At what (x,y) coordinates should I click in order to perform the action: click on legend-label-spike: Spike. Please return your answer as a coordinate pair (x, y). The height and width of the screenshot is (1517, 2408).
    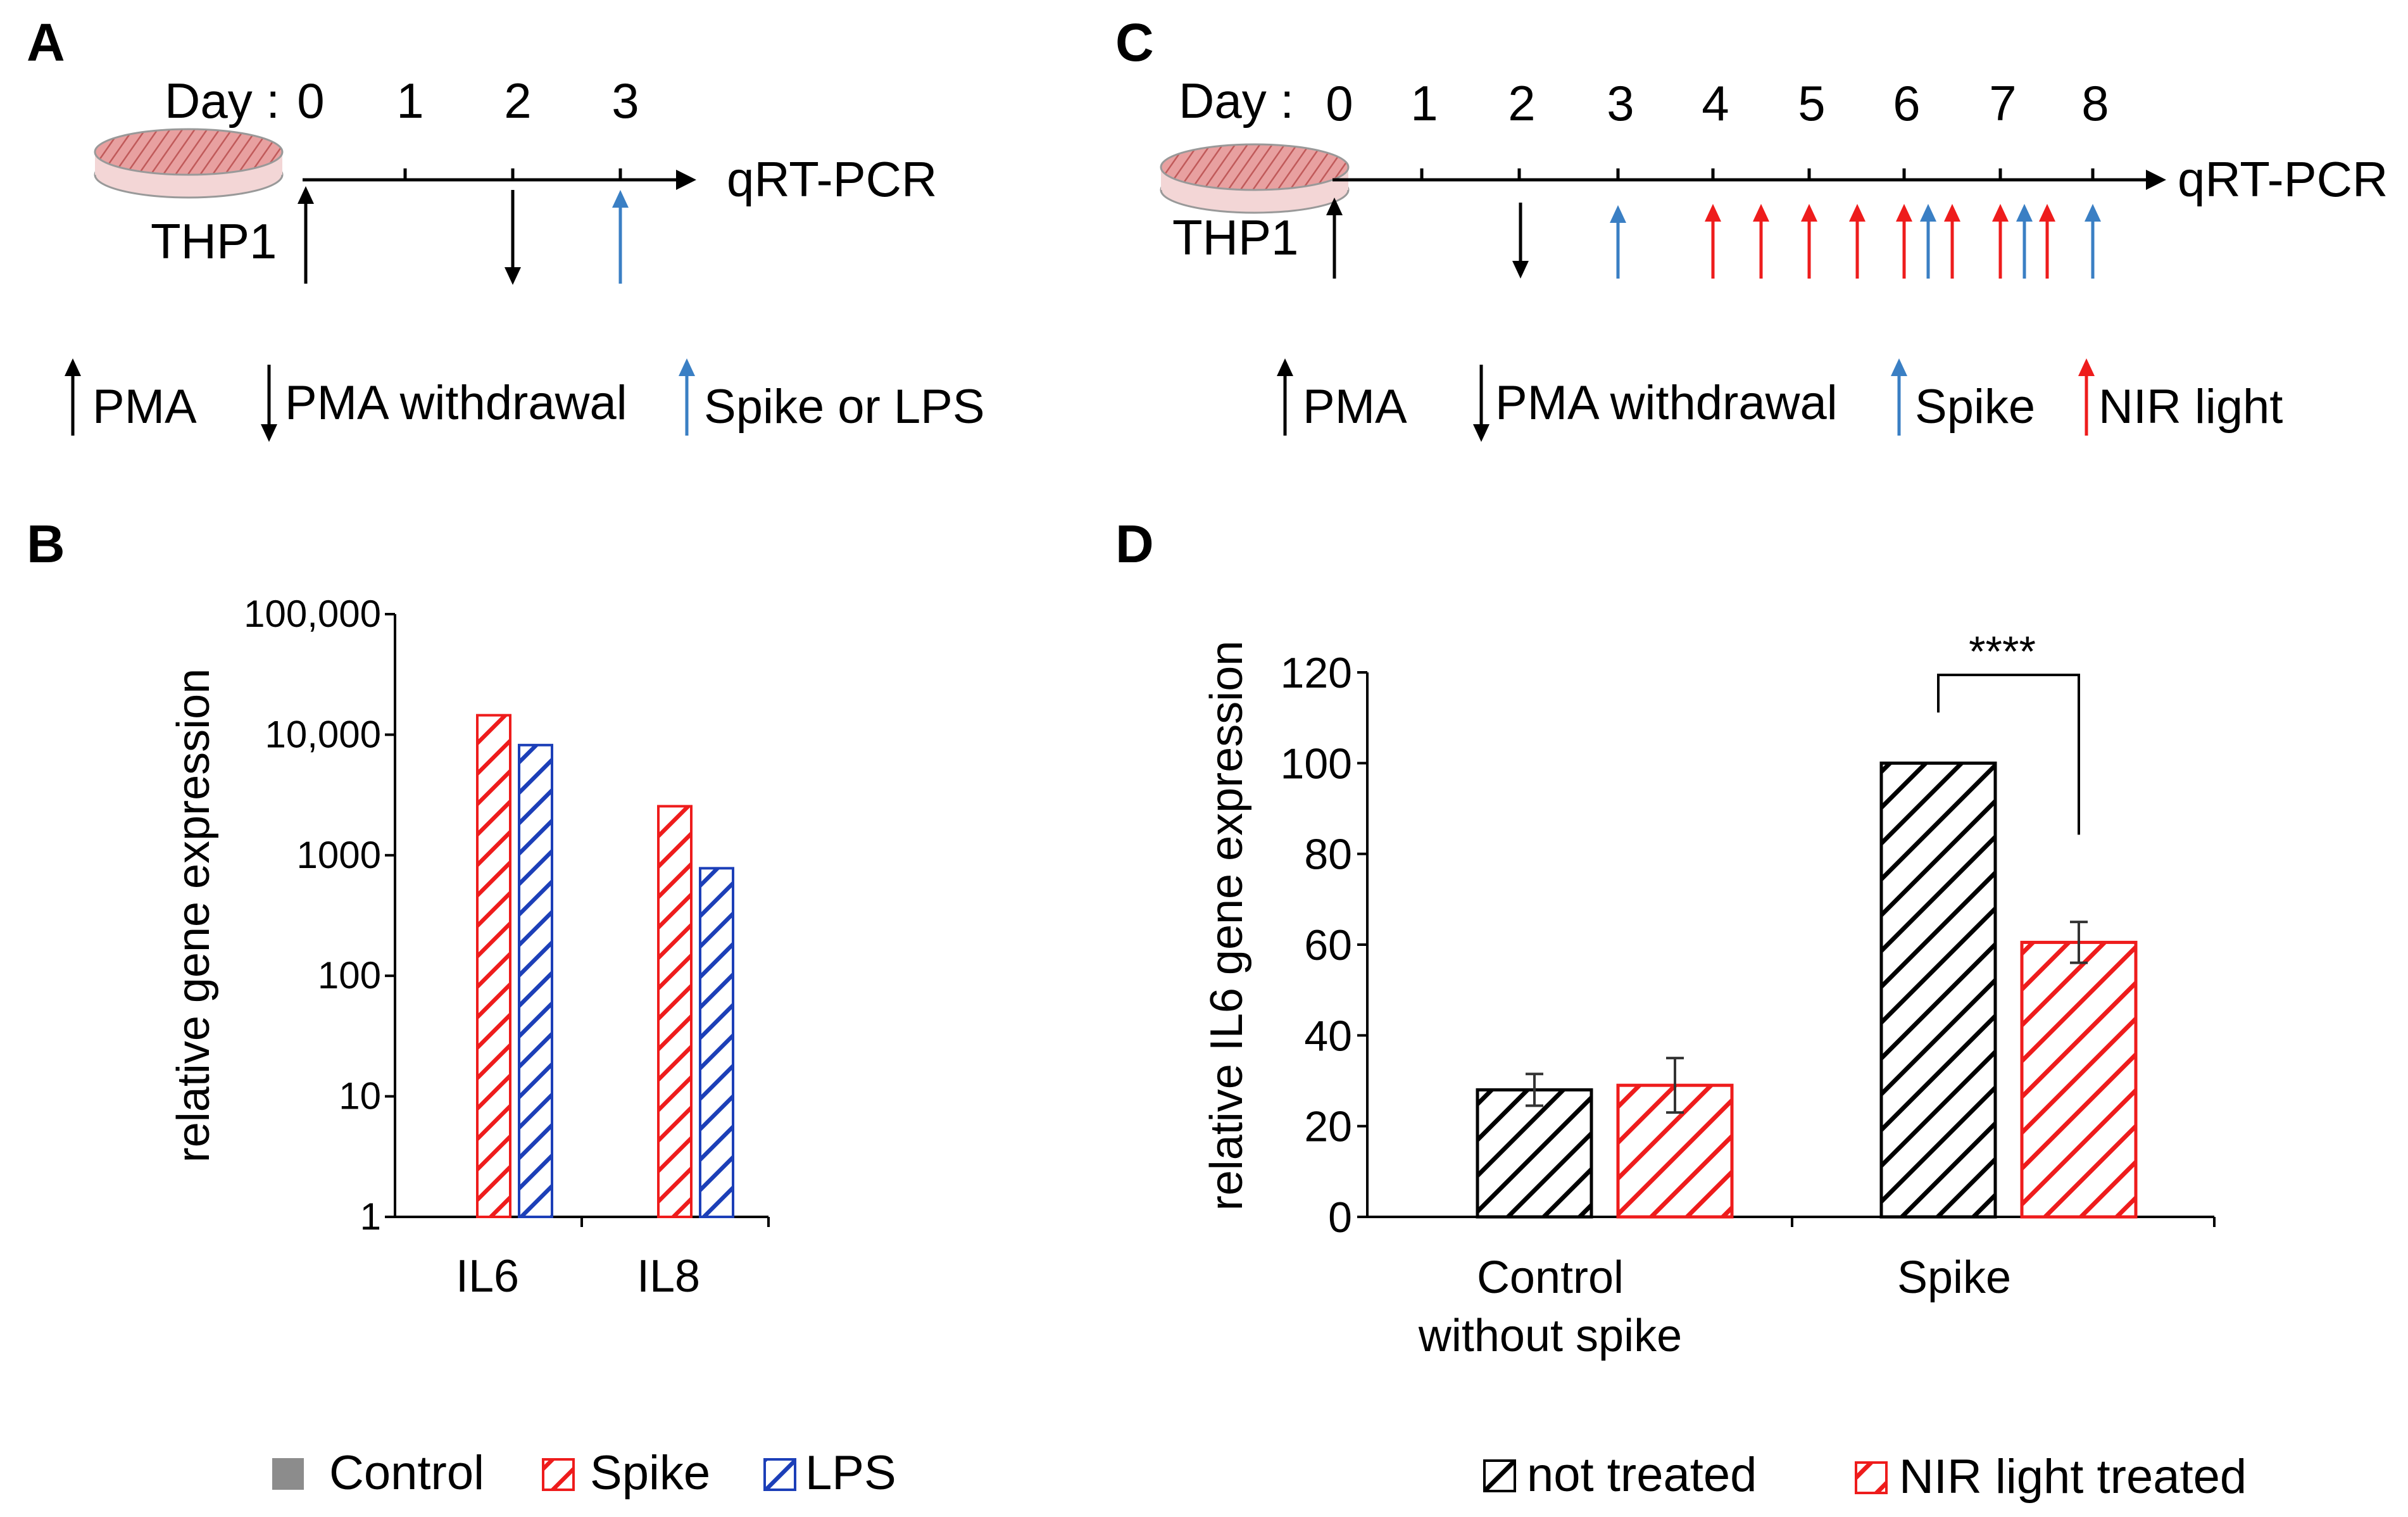
    Looking at the image, I should click on (650, 1473).